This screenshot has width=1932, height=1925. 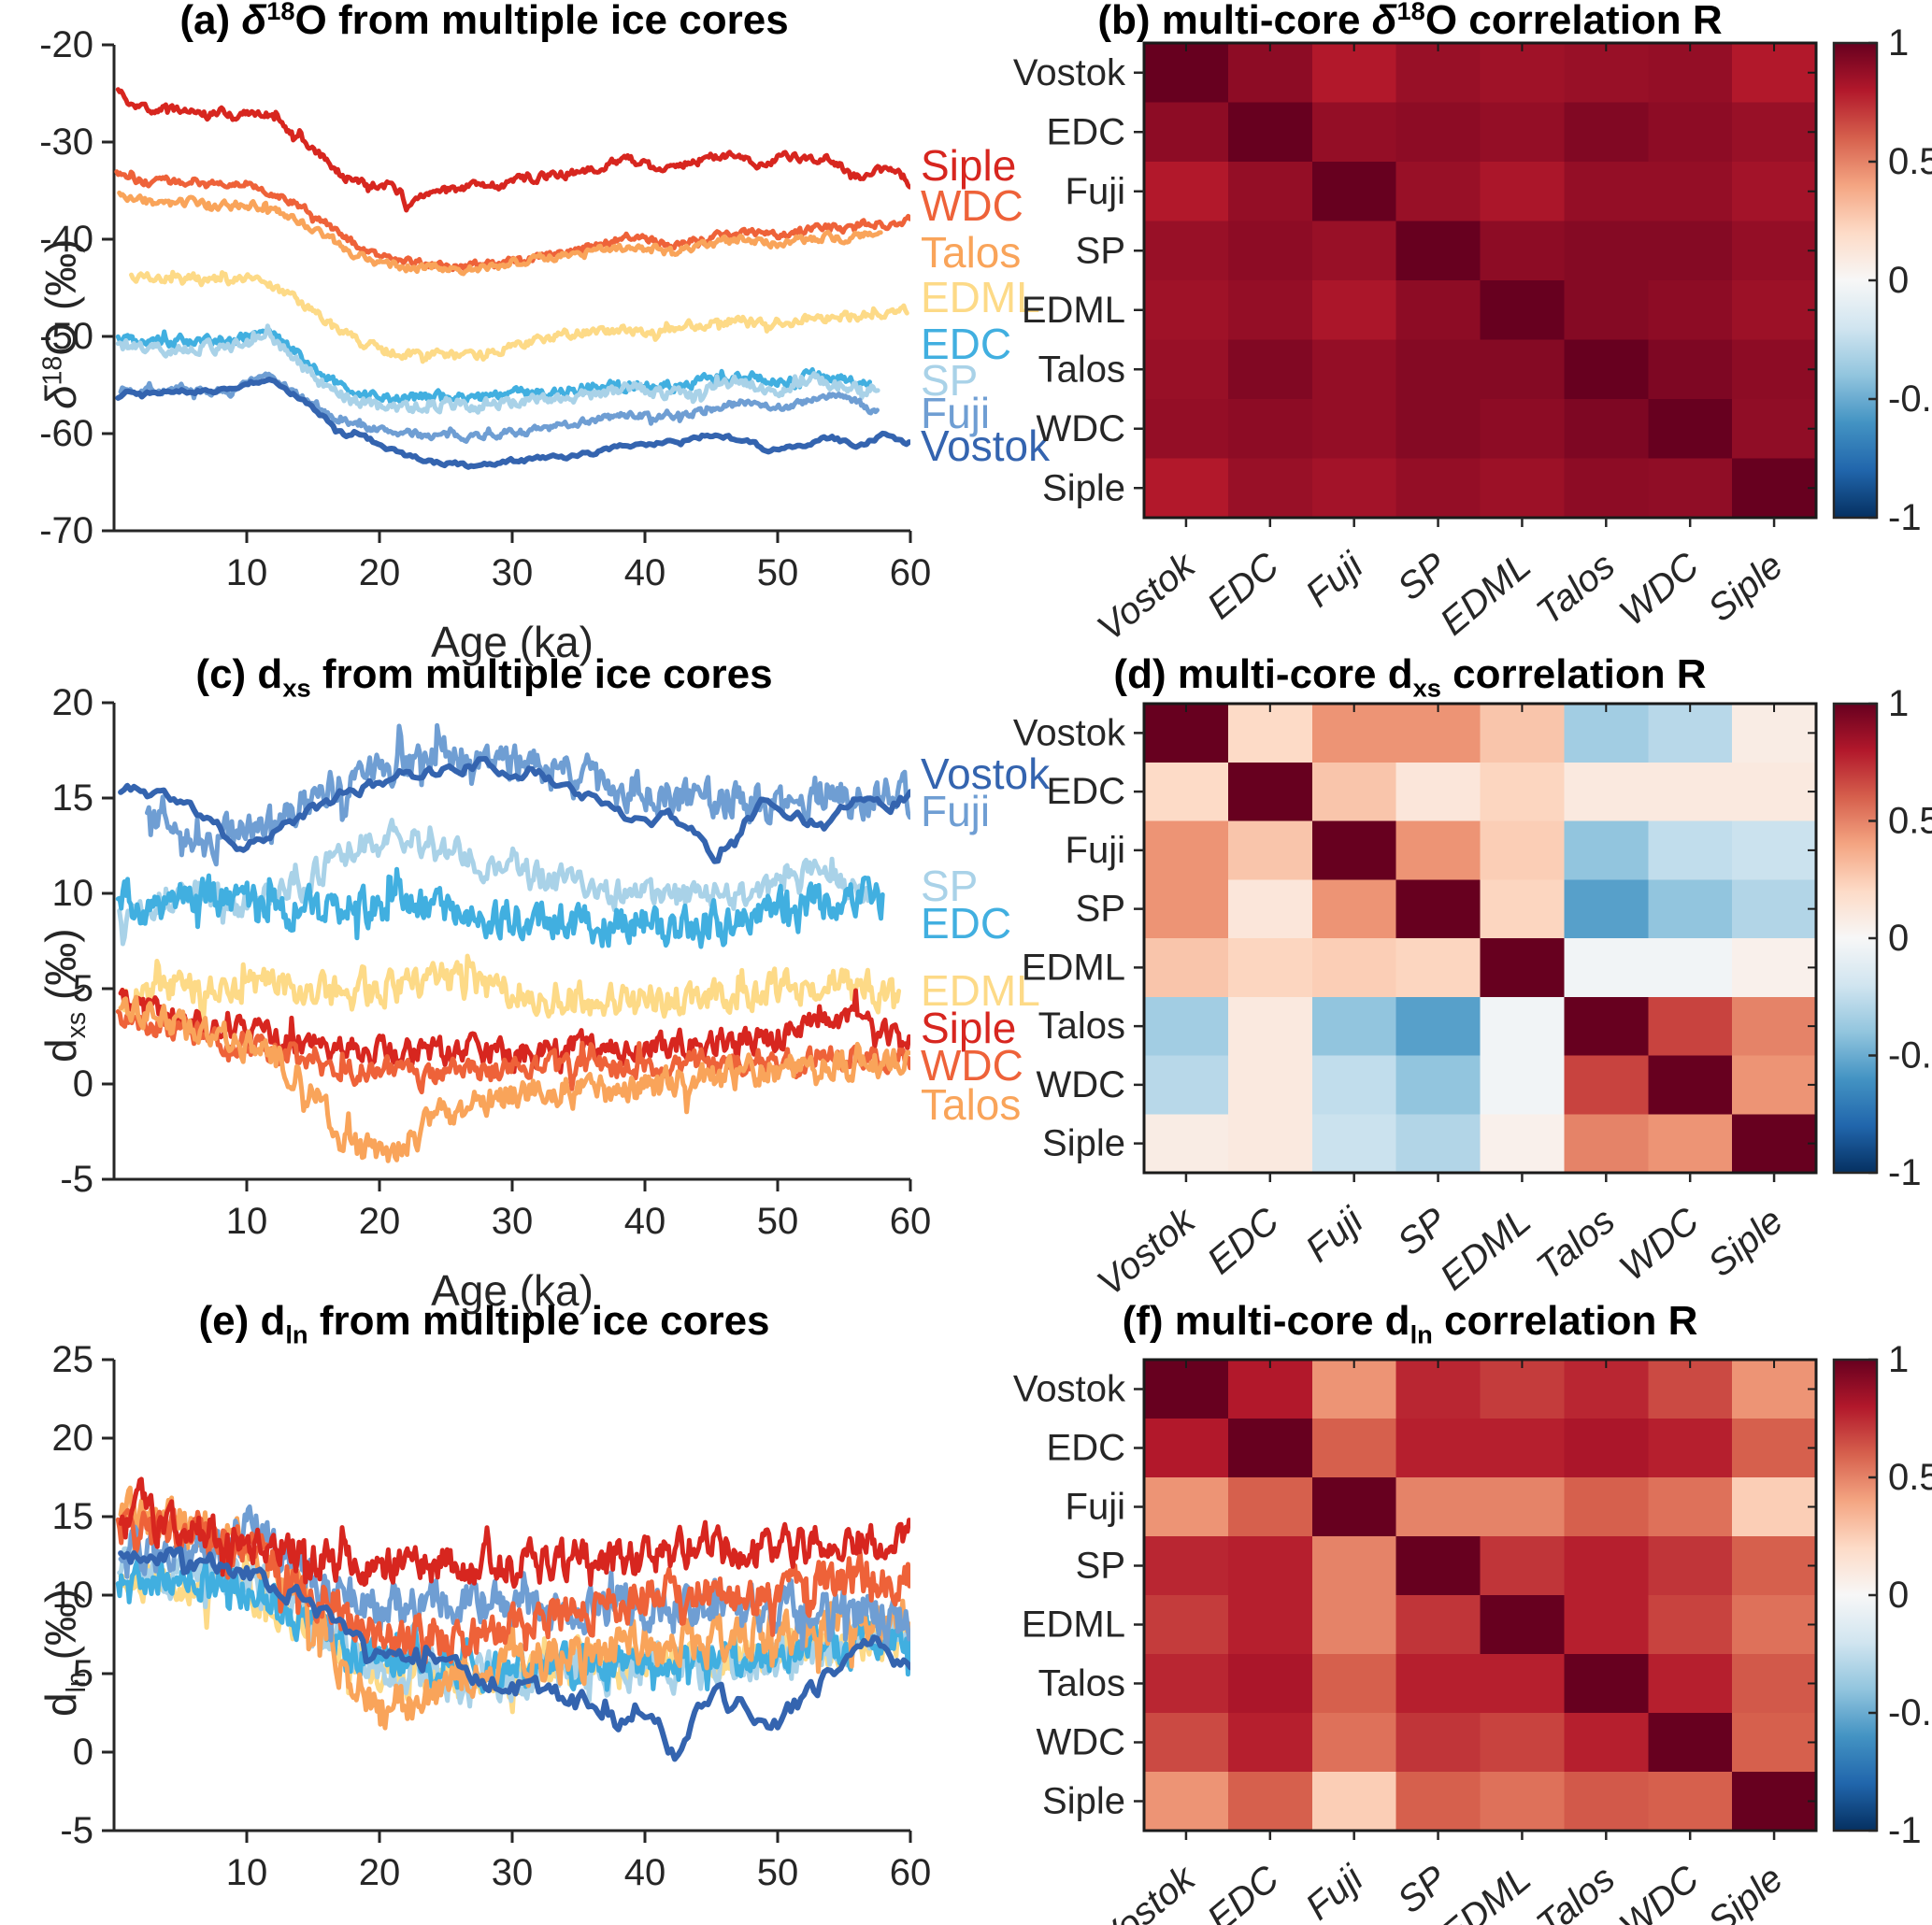 What do you see at coordinates (1438, 369) in the screenshot?
I see `cell-Talos-SP` at bounding box center [1438, 369].